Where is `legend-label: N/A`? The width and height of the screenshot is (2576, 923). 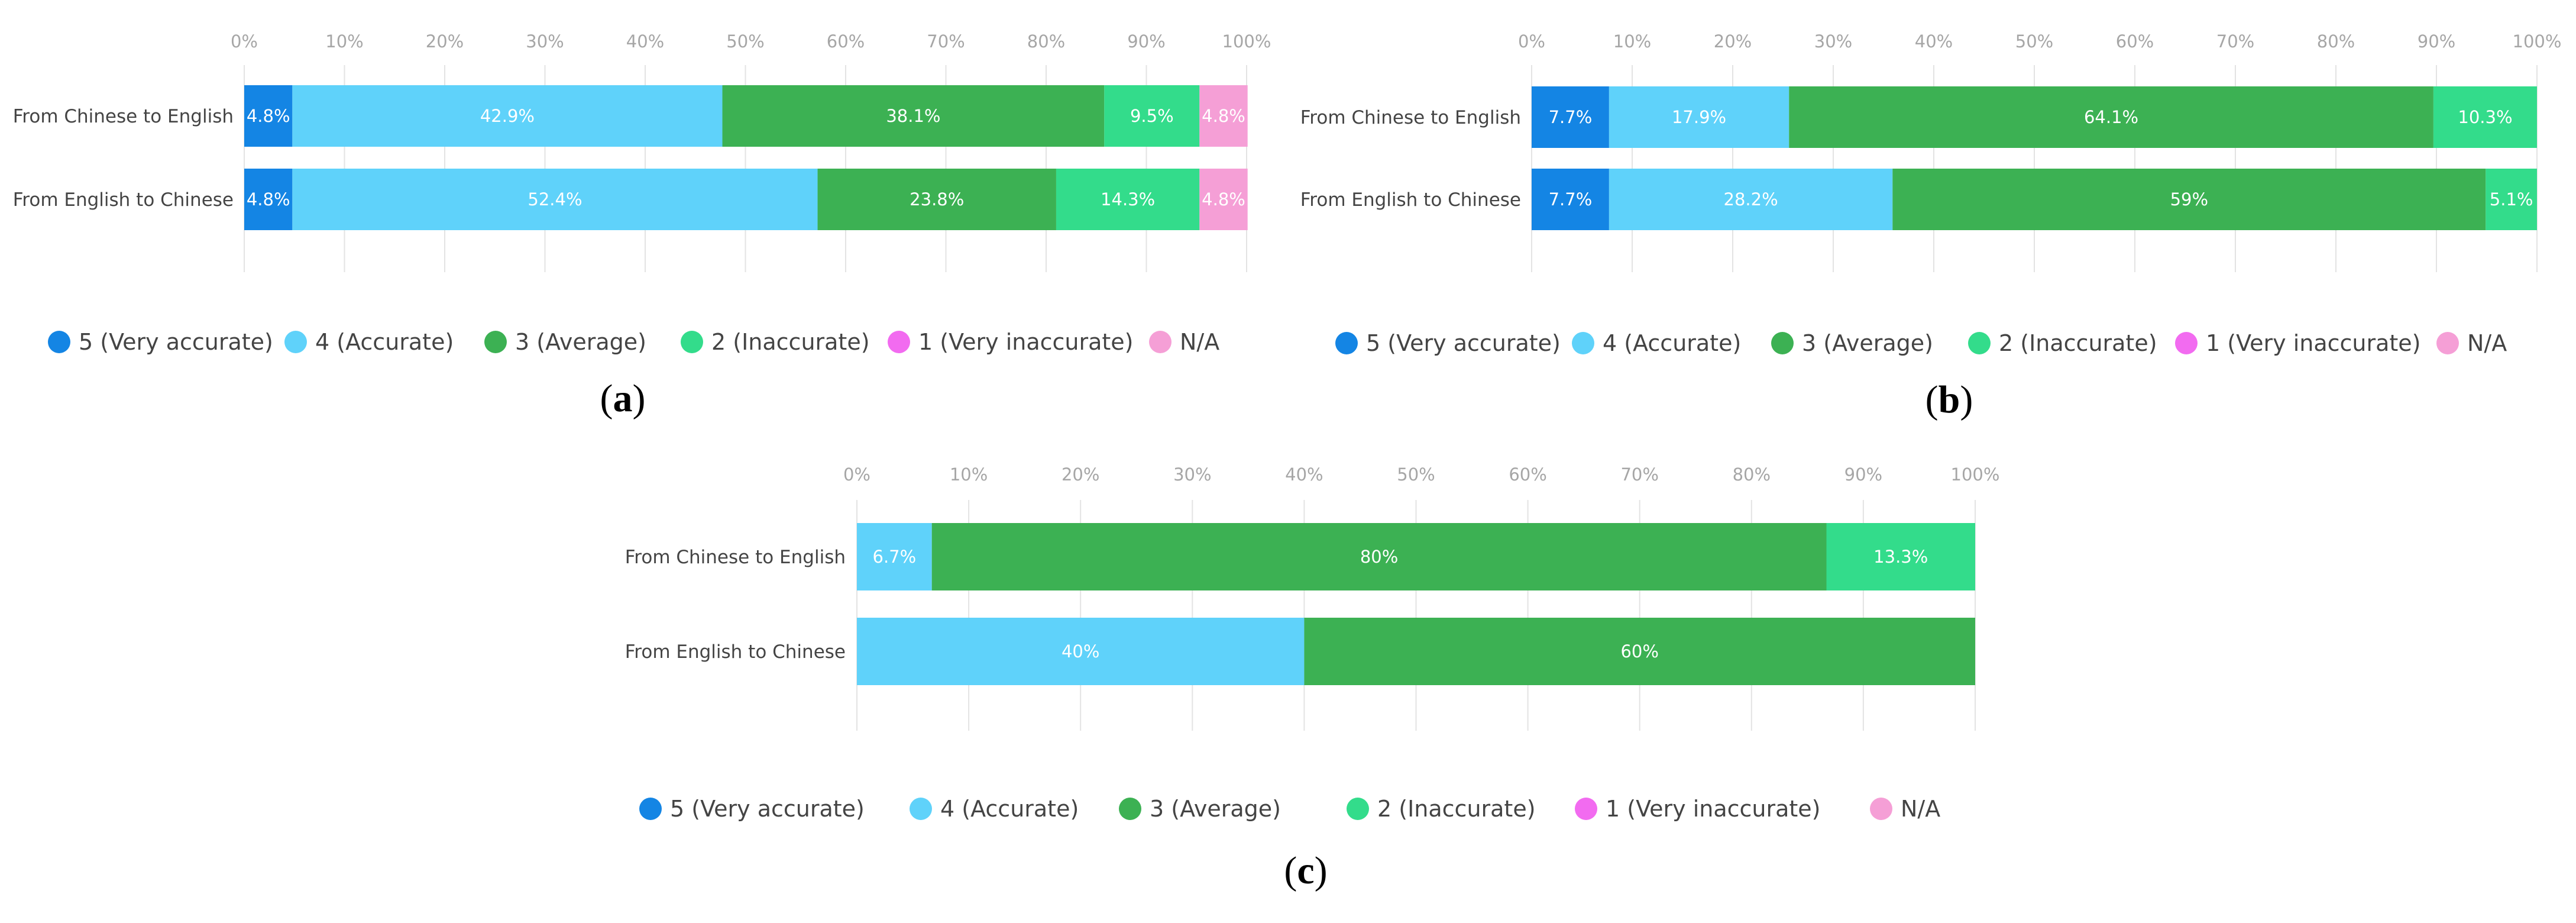 legend-label: N/A is located at coordinates (1921, 809).